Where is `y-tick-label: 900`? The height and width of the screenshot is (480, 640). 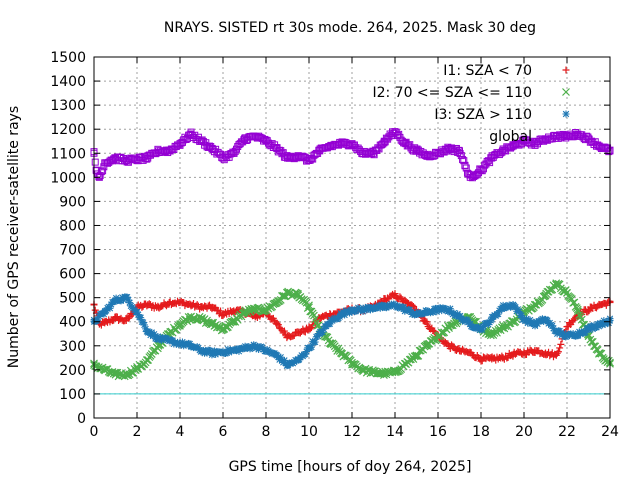 y-tick-label: 900 is located at coordinates (72, 202).